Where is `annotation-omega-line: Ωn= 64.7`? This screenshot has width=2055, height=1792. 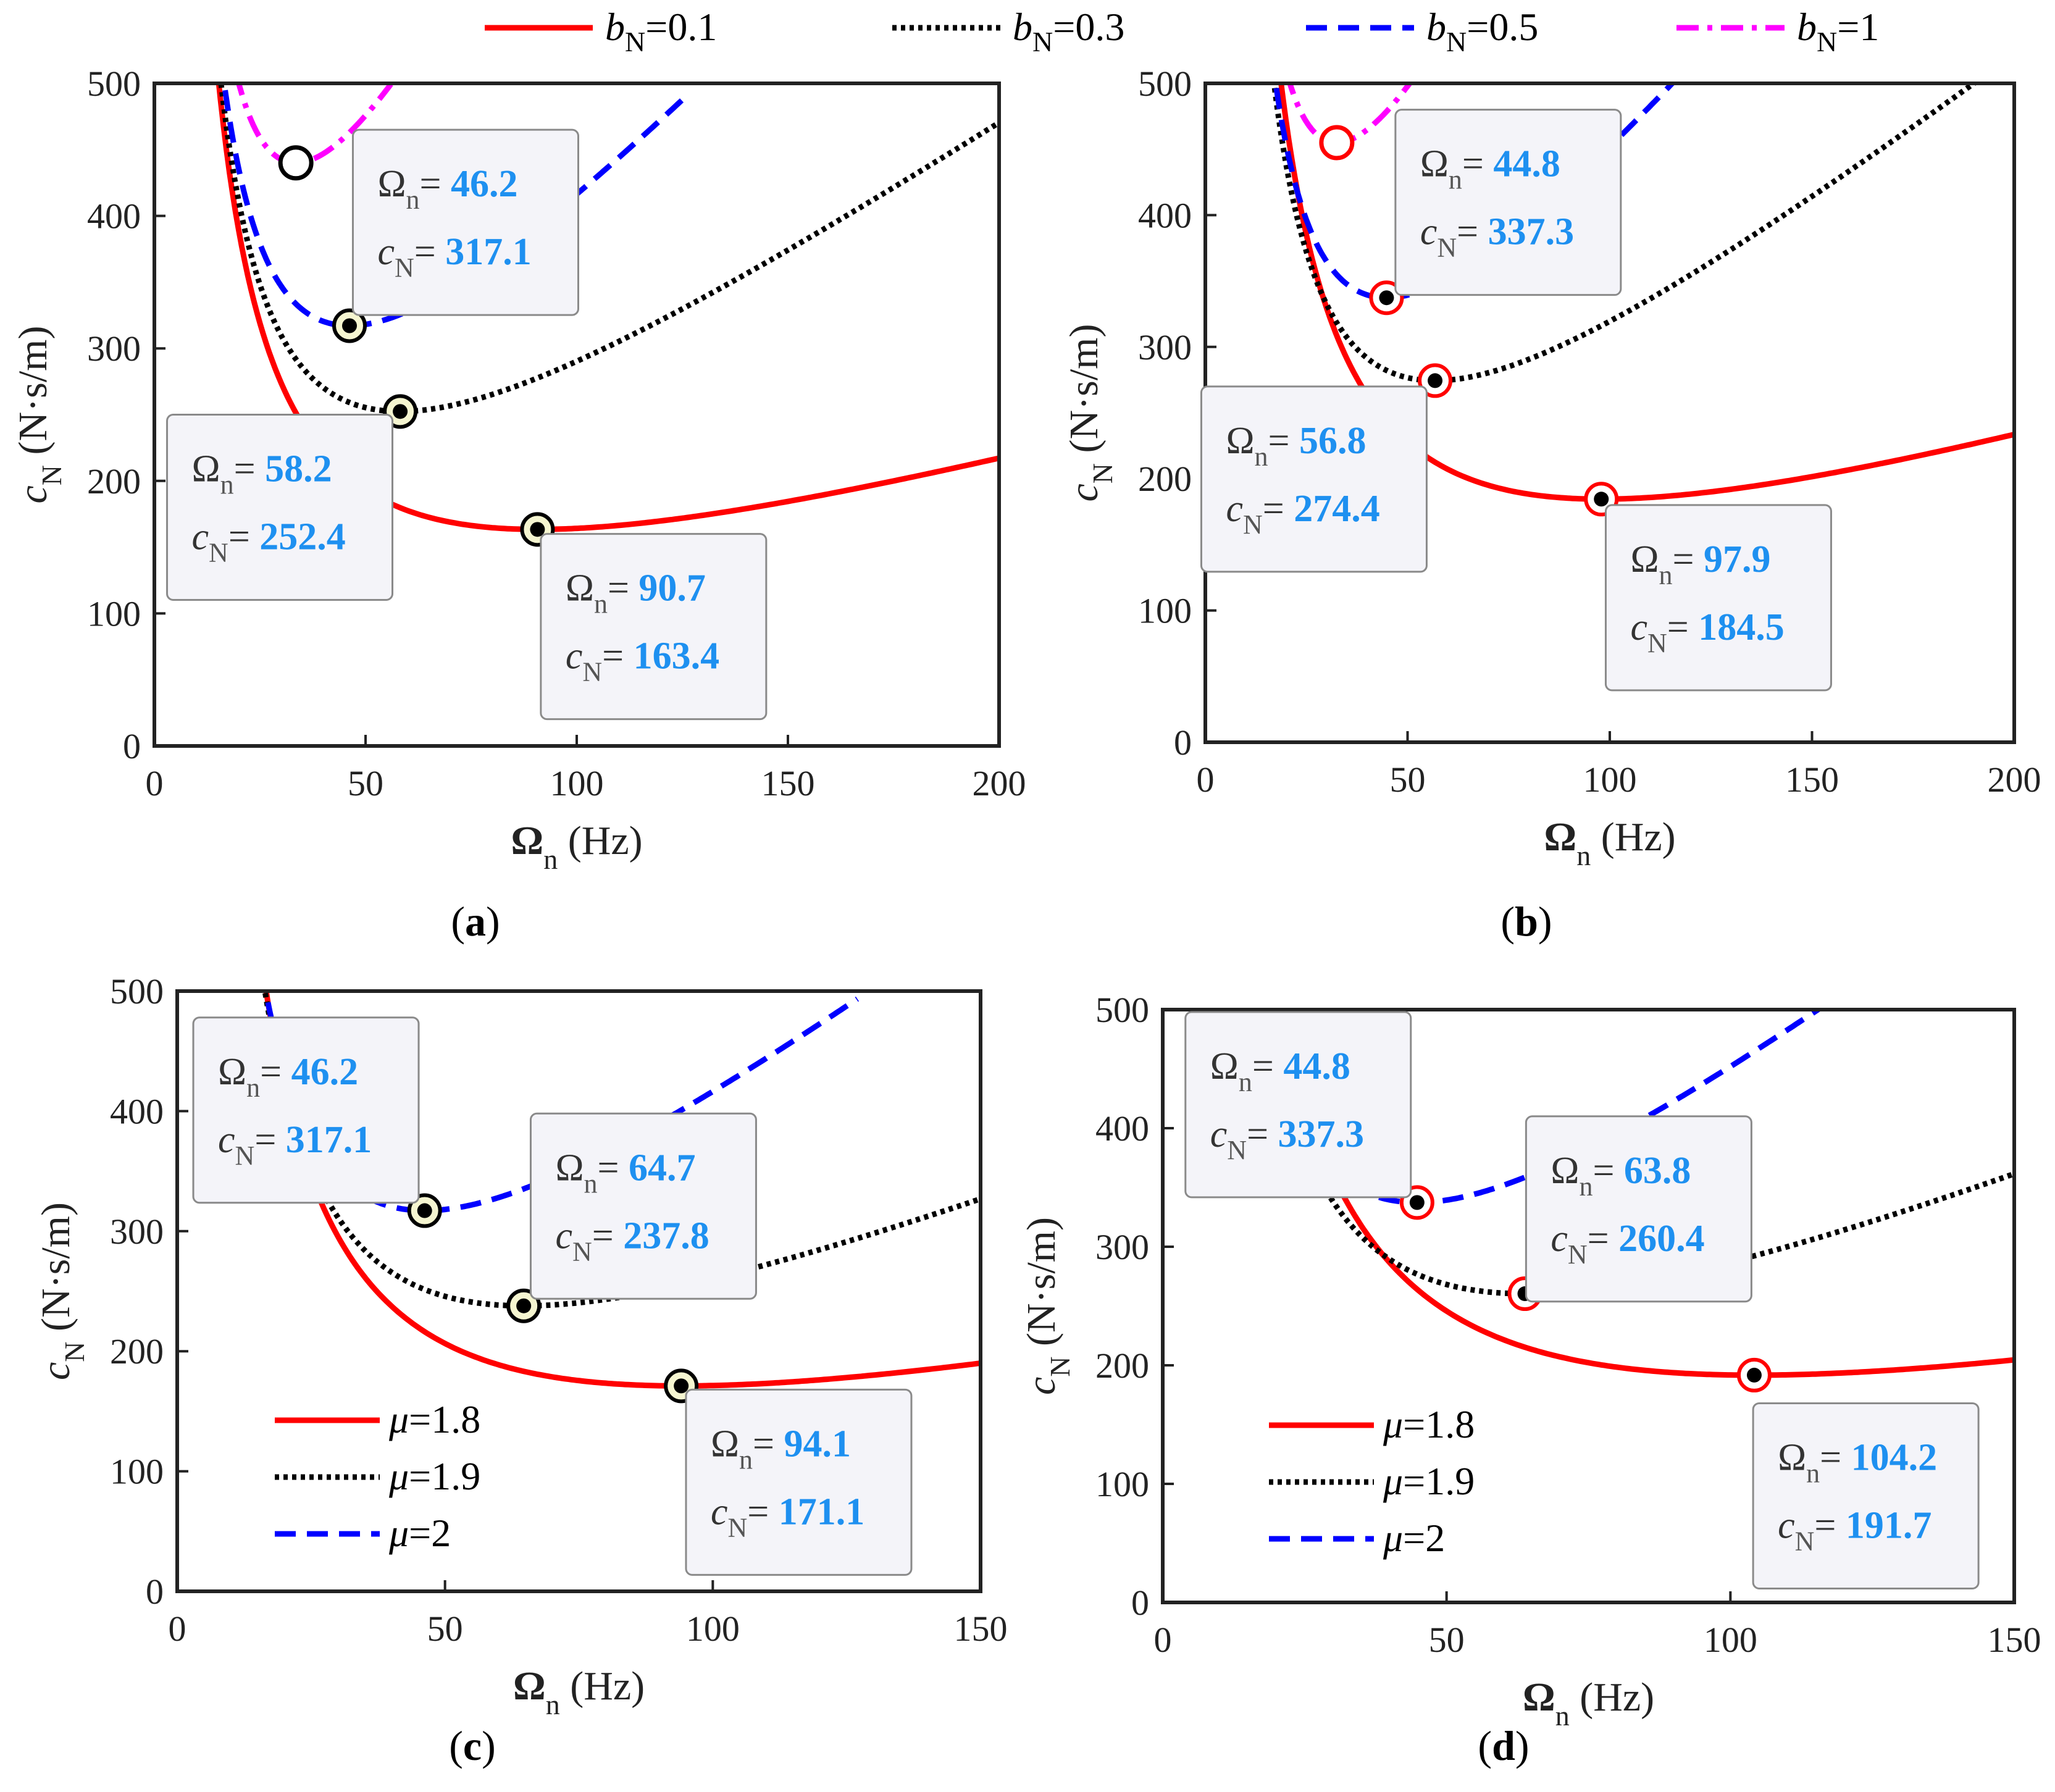
annotation-omega-line: Ωn= 64.7 is located at coordinates (625, 1173).